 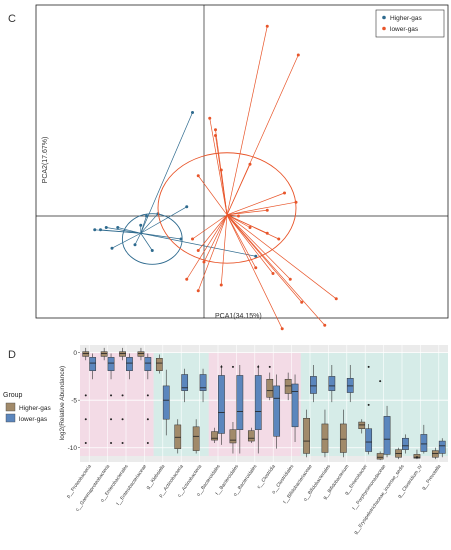 What do you see at coordinates (45, 160) in the screenshot?
I see `pca-y-axis-label: PCA2(17.67%)` at bounding box center [45, 160].